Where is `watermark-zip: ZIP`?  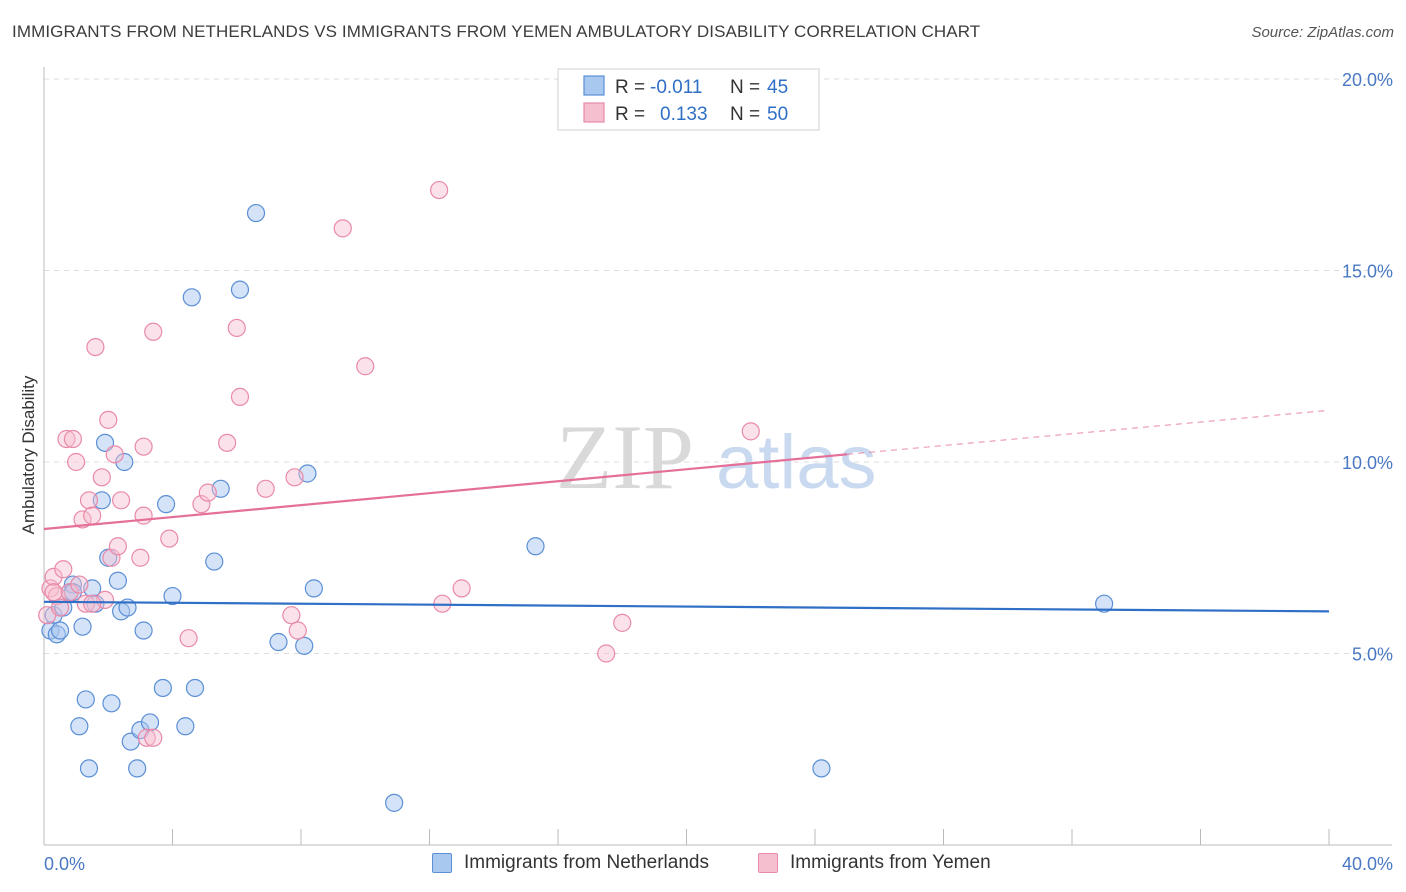
watermark-zip: ZIP is located at coordinates (625, 457).